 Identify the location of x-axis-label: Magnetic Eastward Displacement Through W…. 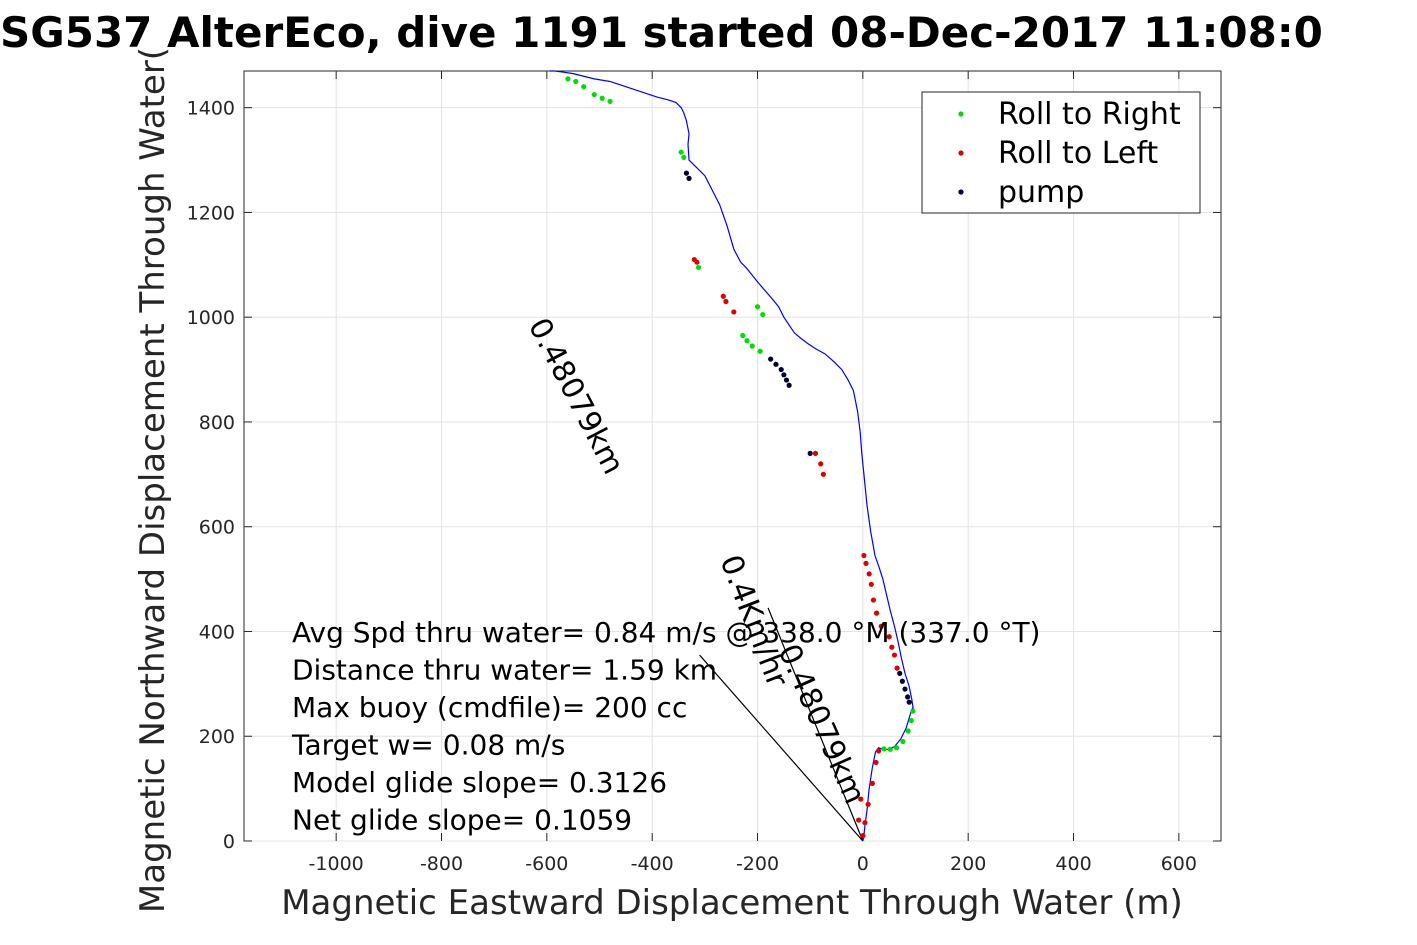
(732, 903).